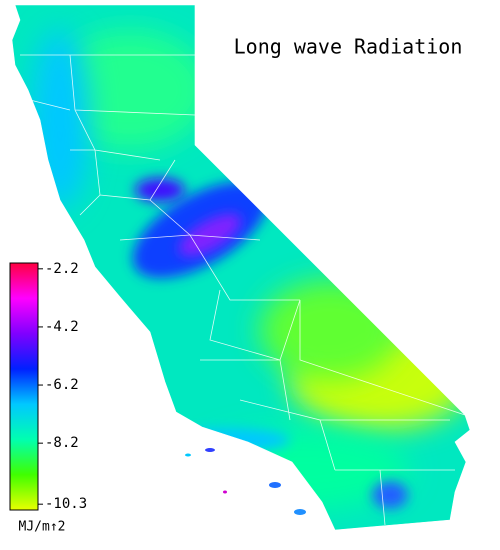  Describe the element at coordinates (66, 504) in the screenshot. I see `colorbar-tick-label: -10.3` at that location.